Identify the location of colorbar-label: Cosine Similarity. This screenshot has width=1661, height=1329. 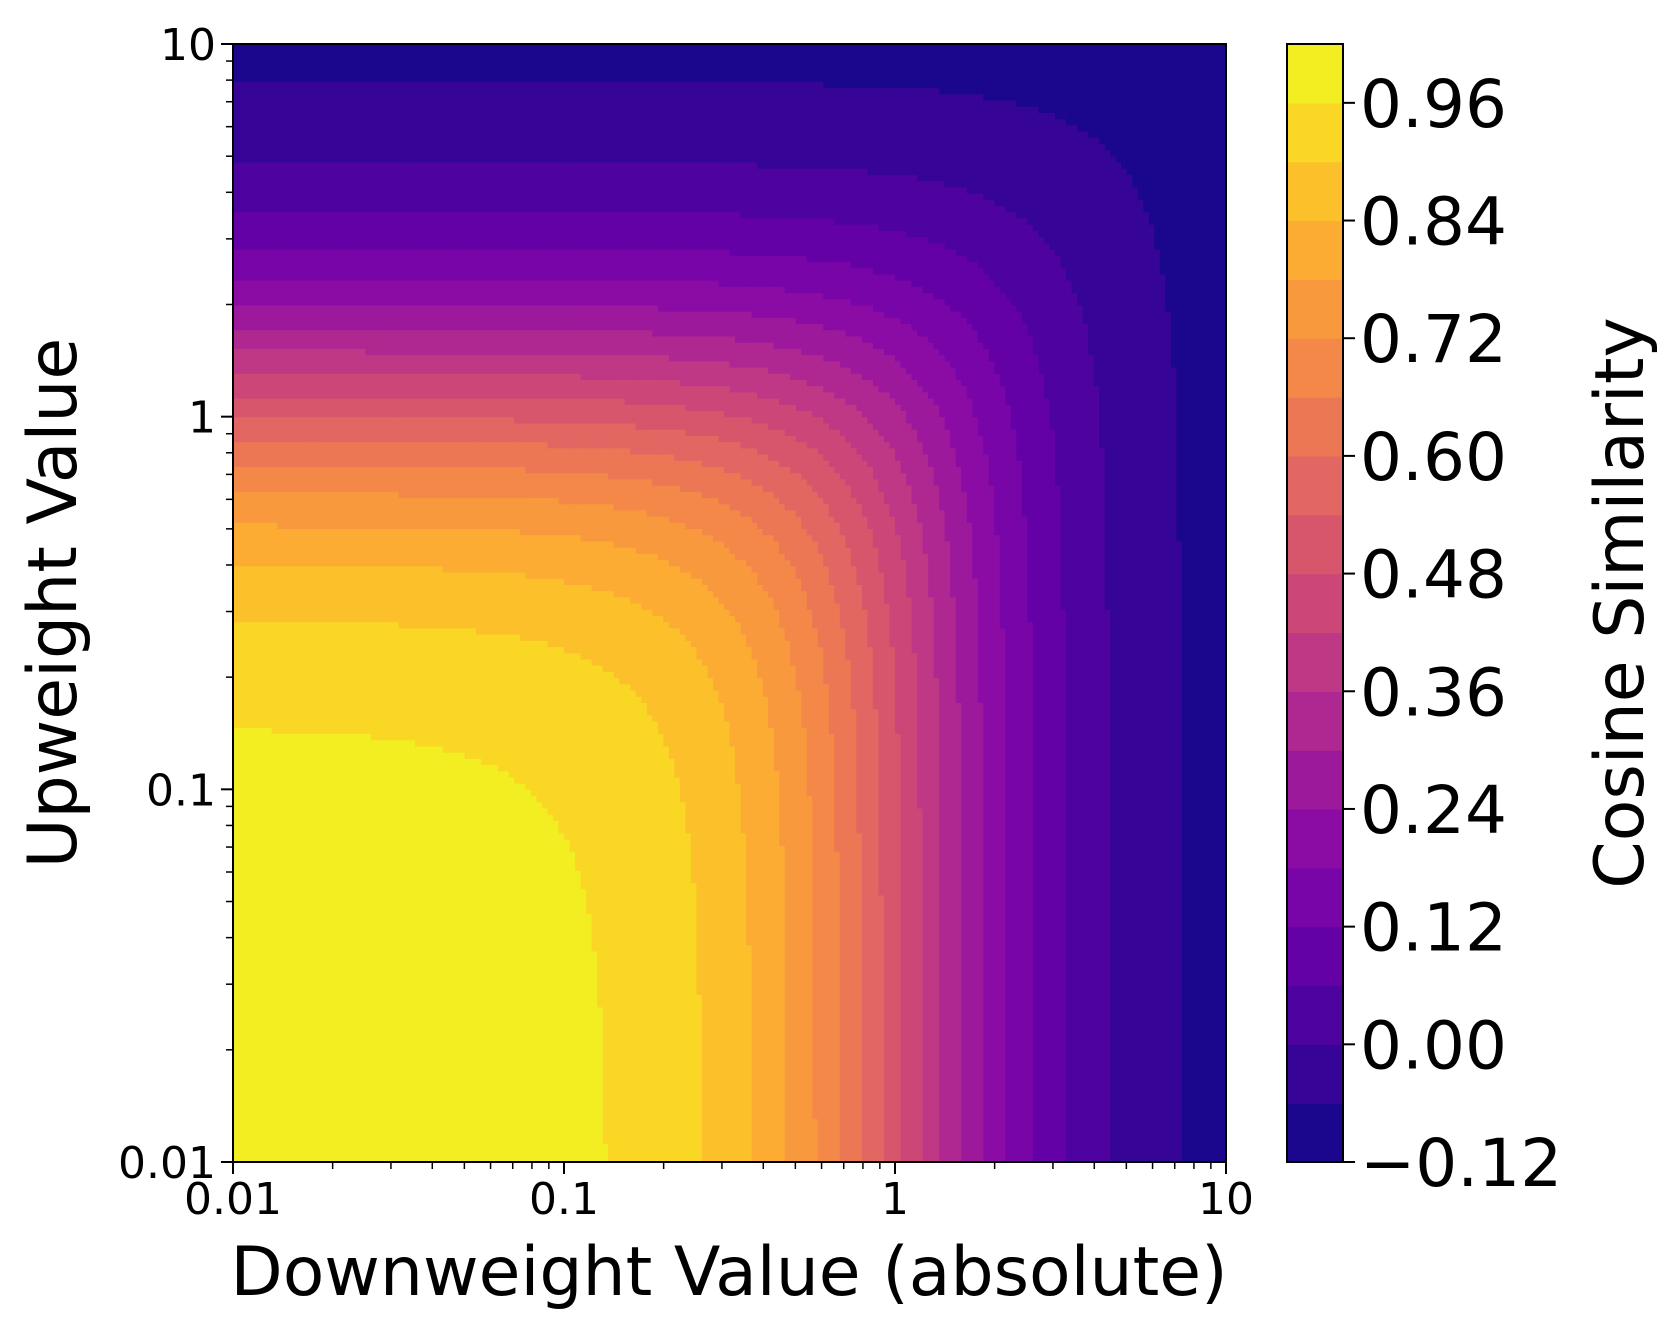
(1620, 602).